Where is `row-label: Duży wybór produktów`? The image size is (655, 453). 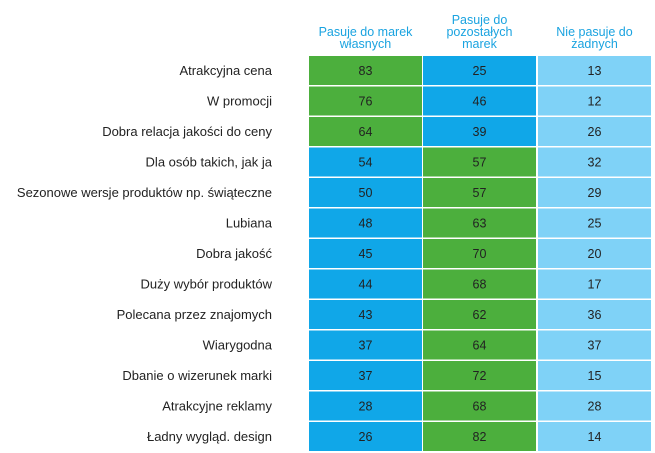 row-label: Duży wybór produktów is located at coordinates (207, 284).